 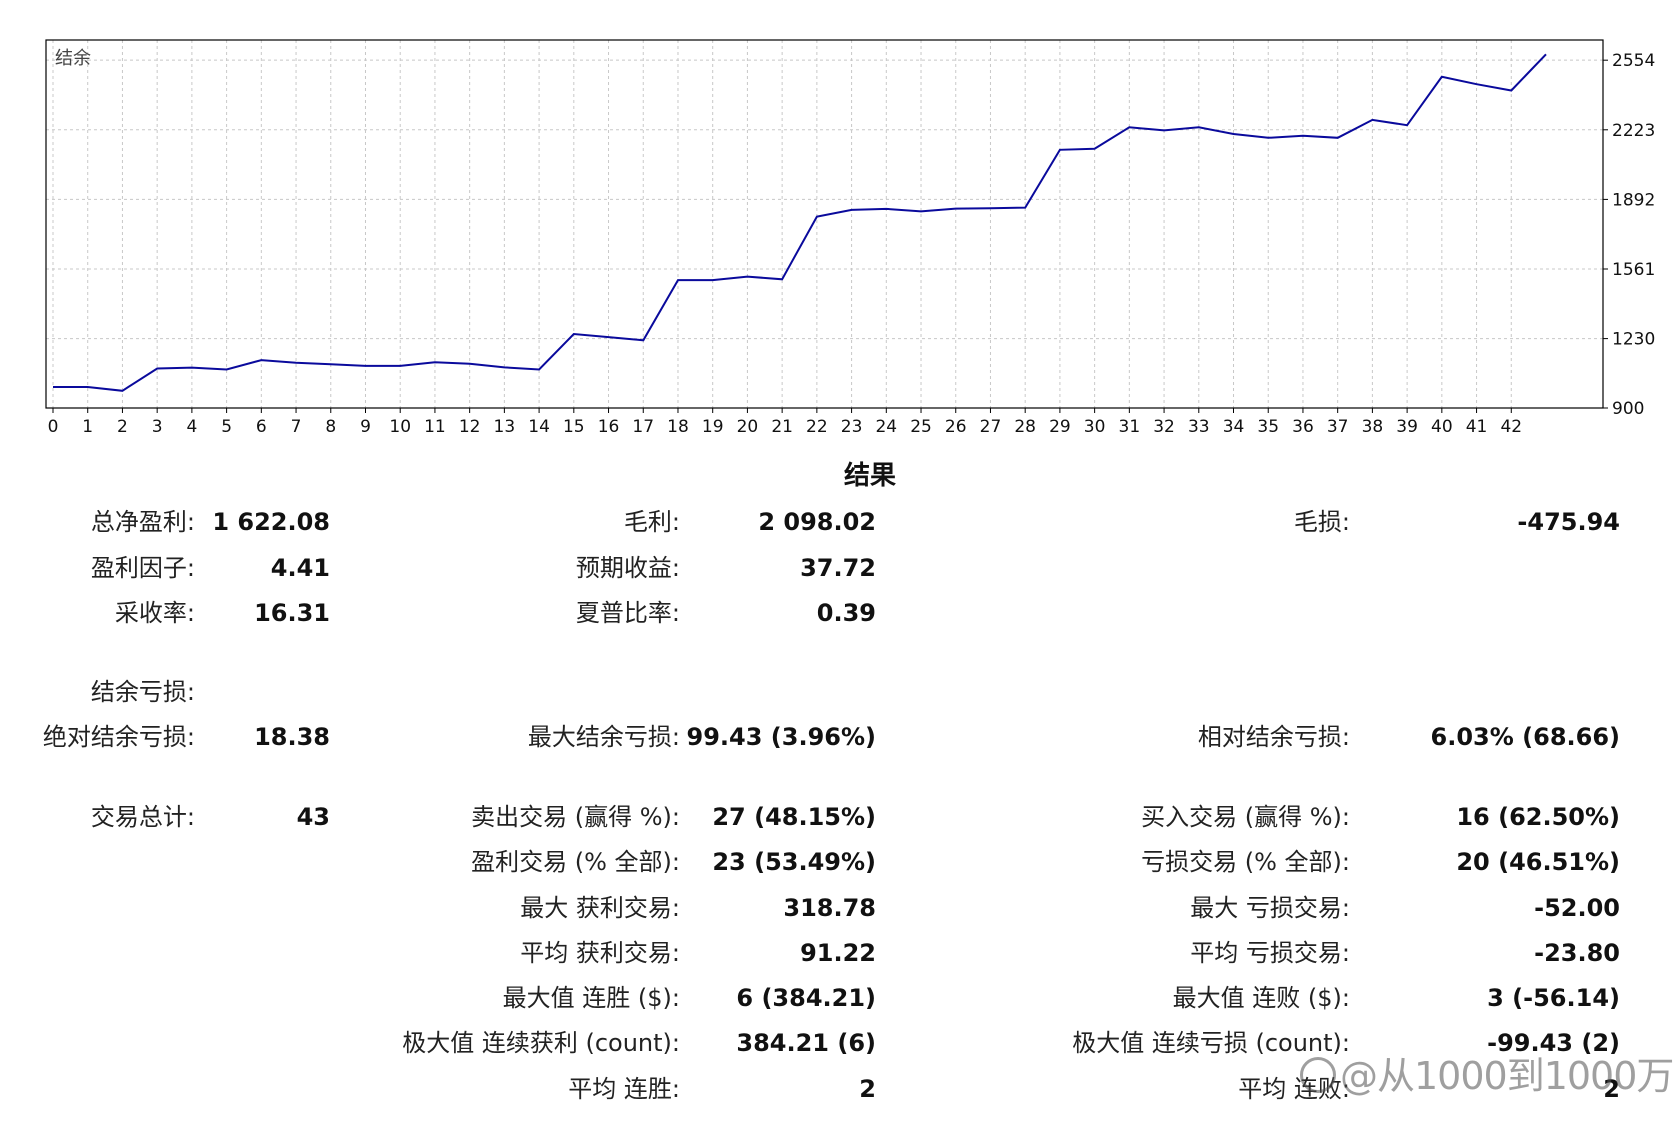 What do you see at coordinates (575, 862) in the screenshot?
I see `stat-label: 盈利交易 (% 全部):` at bounding box center [575, 862].